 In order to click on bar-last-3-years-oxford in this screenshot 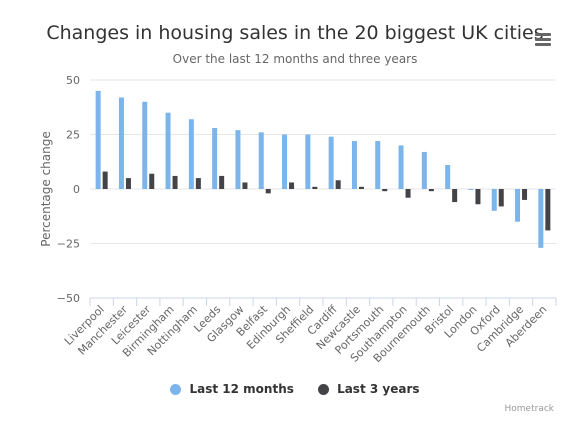, I will do `click(501, 198)`.